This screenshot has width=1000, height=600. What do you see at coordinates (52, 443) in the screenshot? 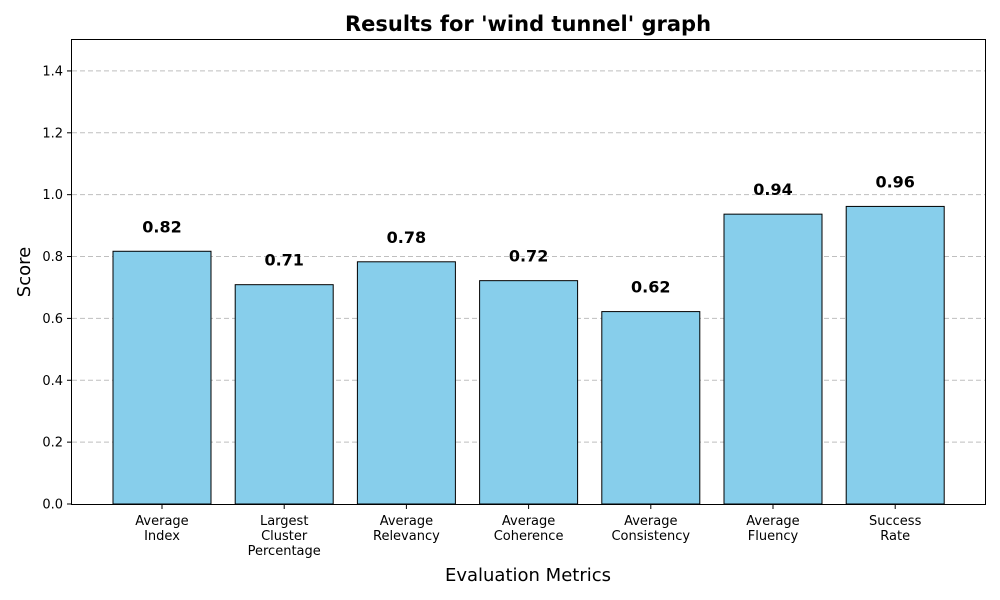
I see `y-tick-label: 0.2` at bounding box center [52, 443].